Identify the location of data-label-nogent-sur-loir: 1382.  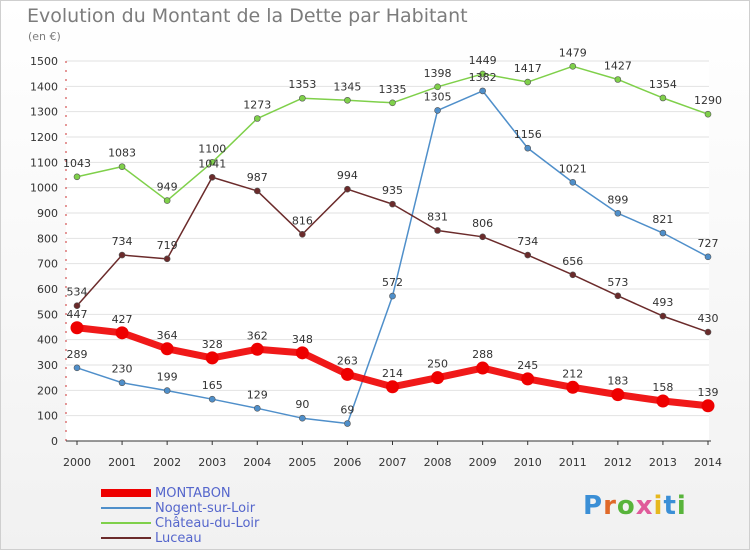
(483, 77).